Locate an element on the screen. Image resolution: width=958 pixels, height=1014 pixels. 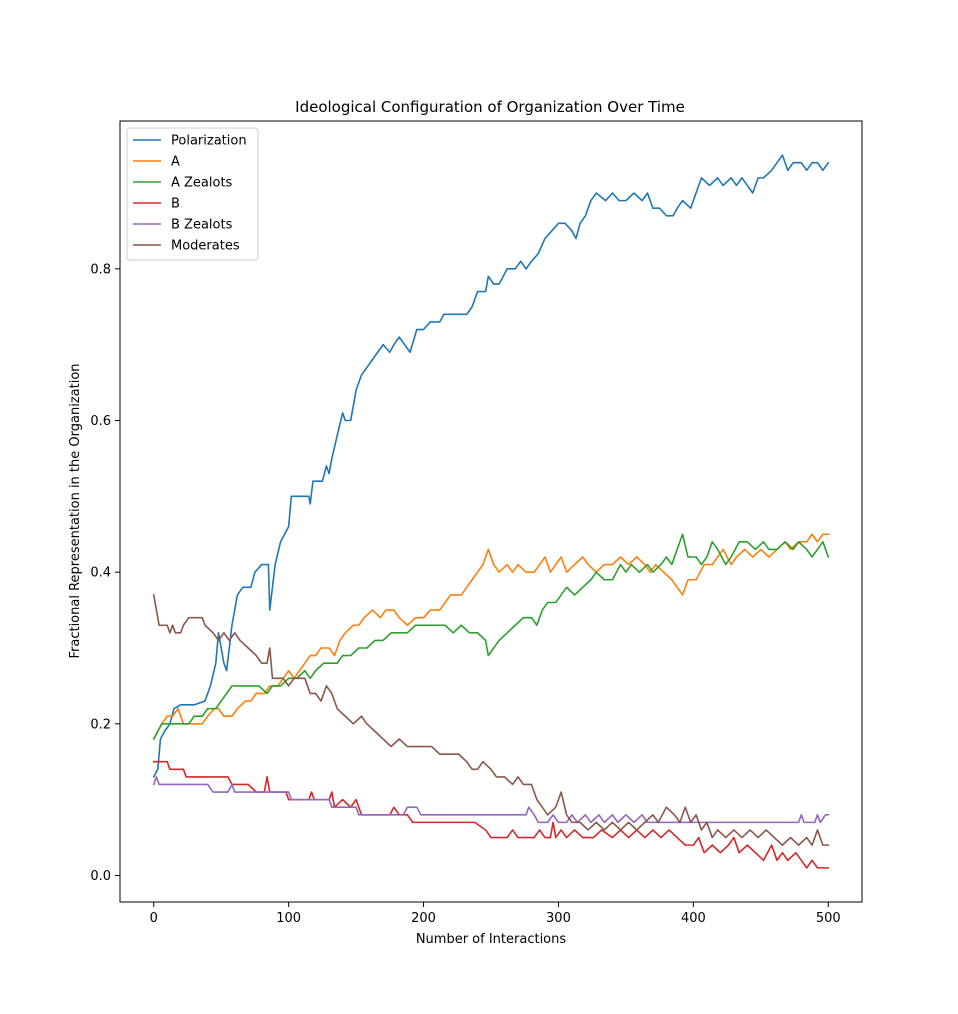
legend-label: B Zealots is located at coordinates (202, 225).